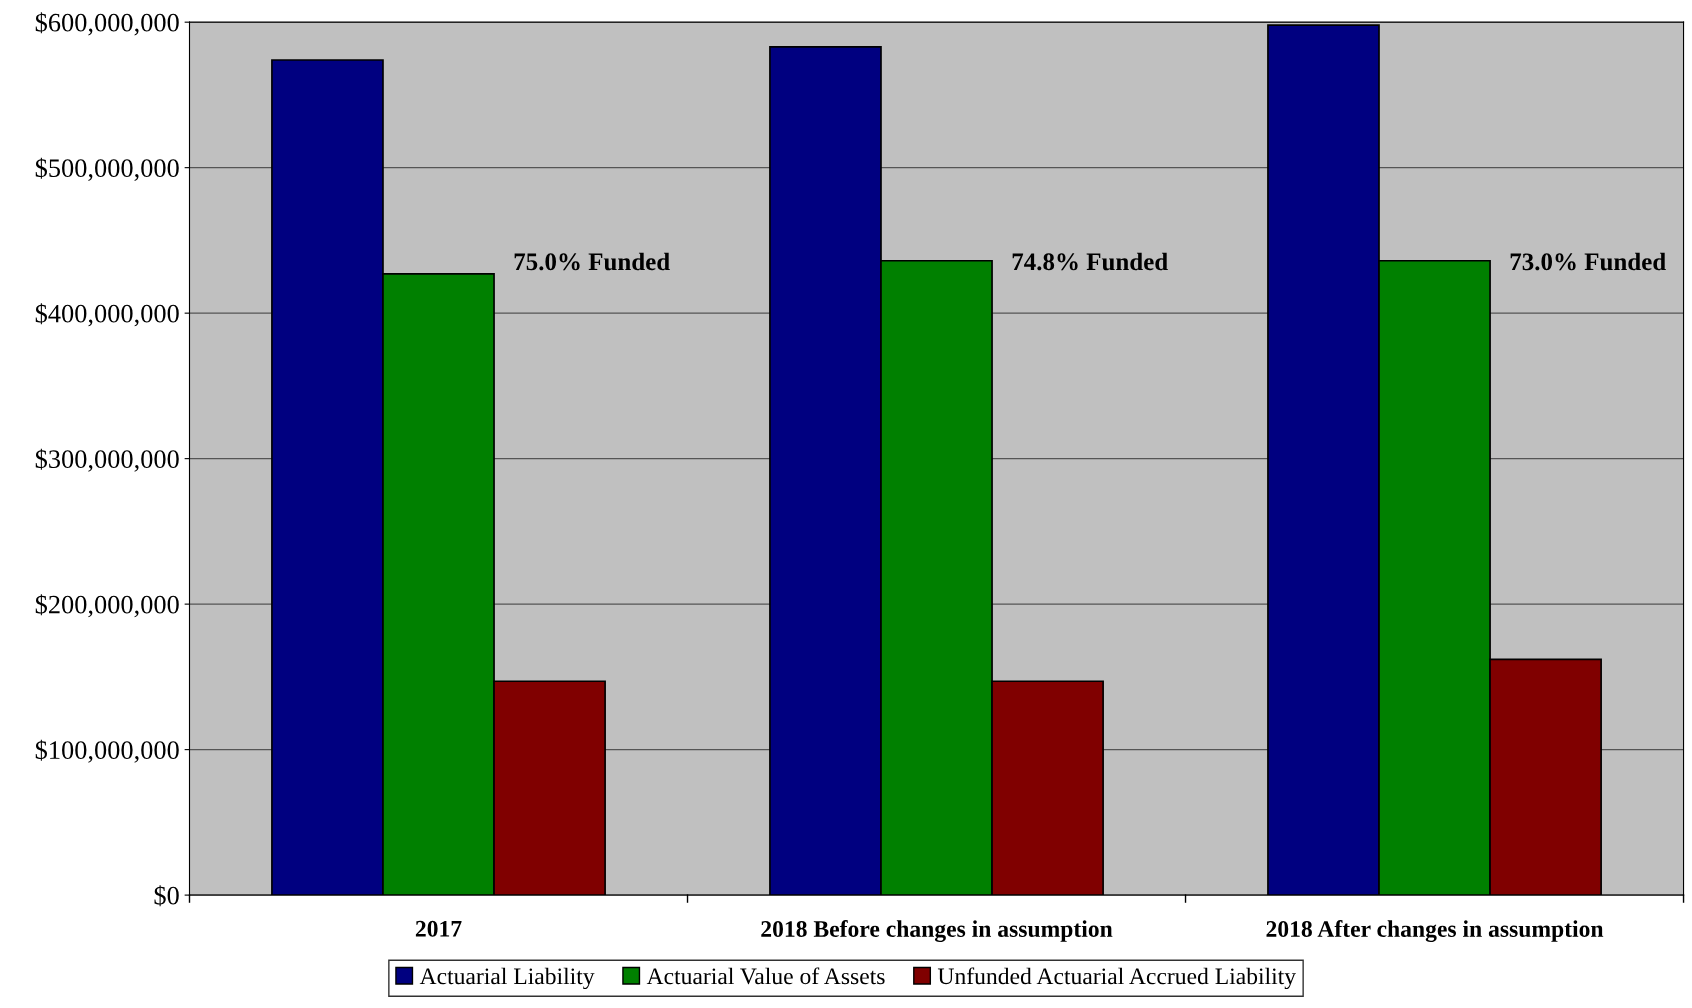  Describe the element at coordinates (1090, 261) in the screenshot. I see `annotation: 74.8% Funded` at that location.